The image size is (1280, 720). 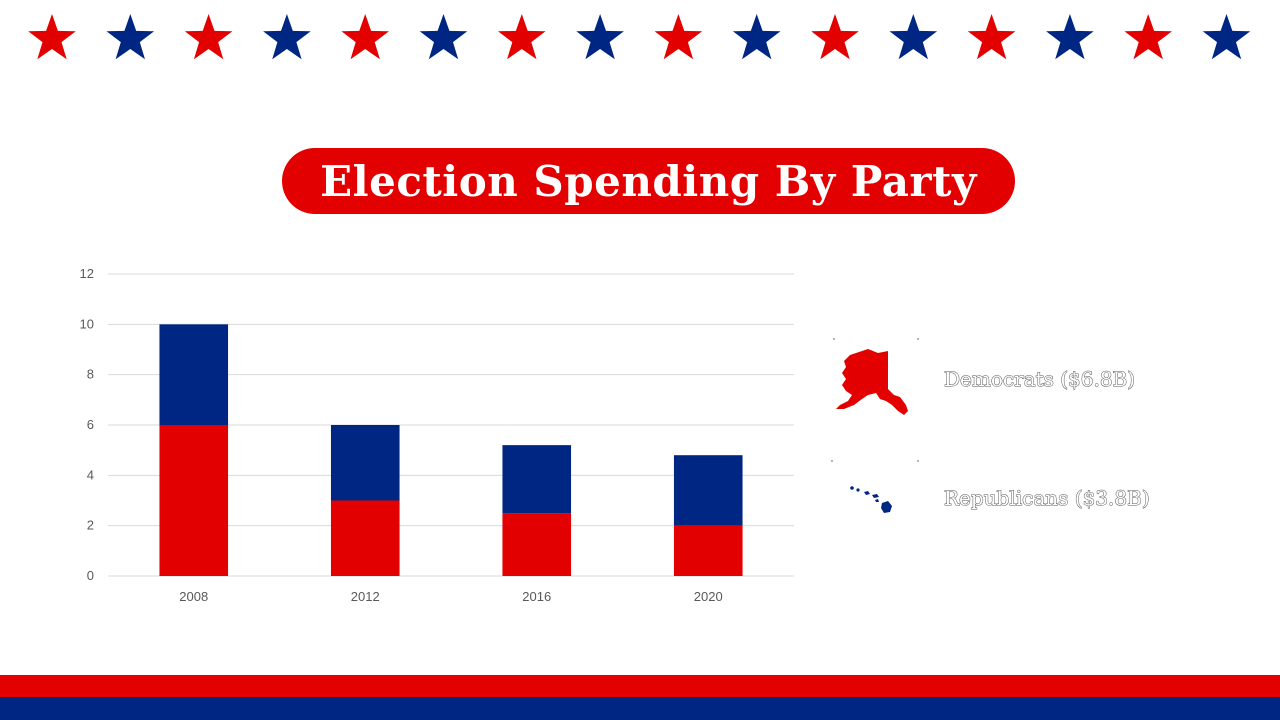 I want to click on y-tick-label: 6, so click(x=90, y=424).